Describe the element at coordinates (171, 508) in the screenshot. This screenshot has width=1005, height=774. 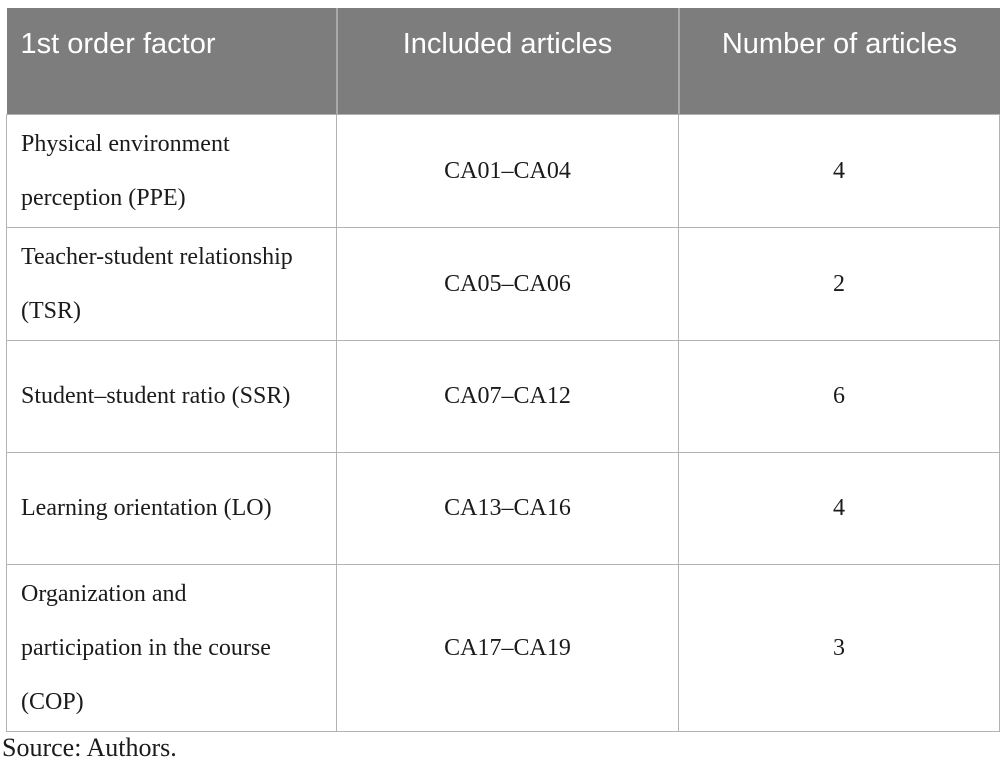
I see `cell-factor: Learning orientation (LO)` at that location.